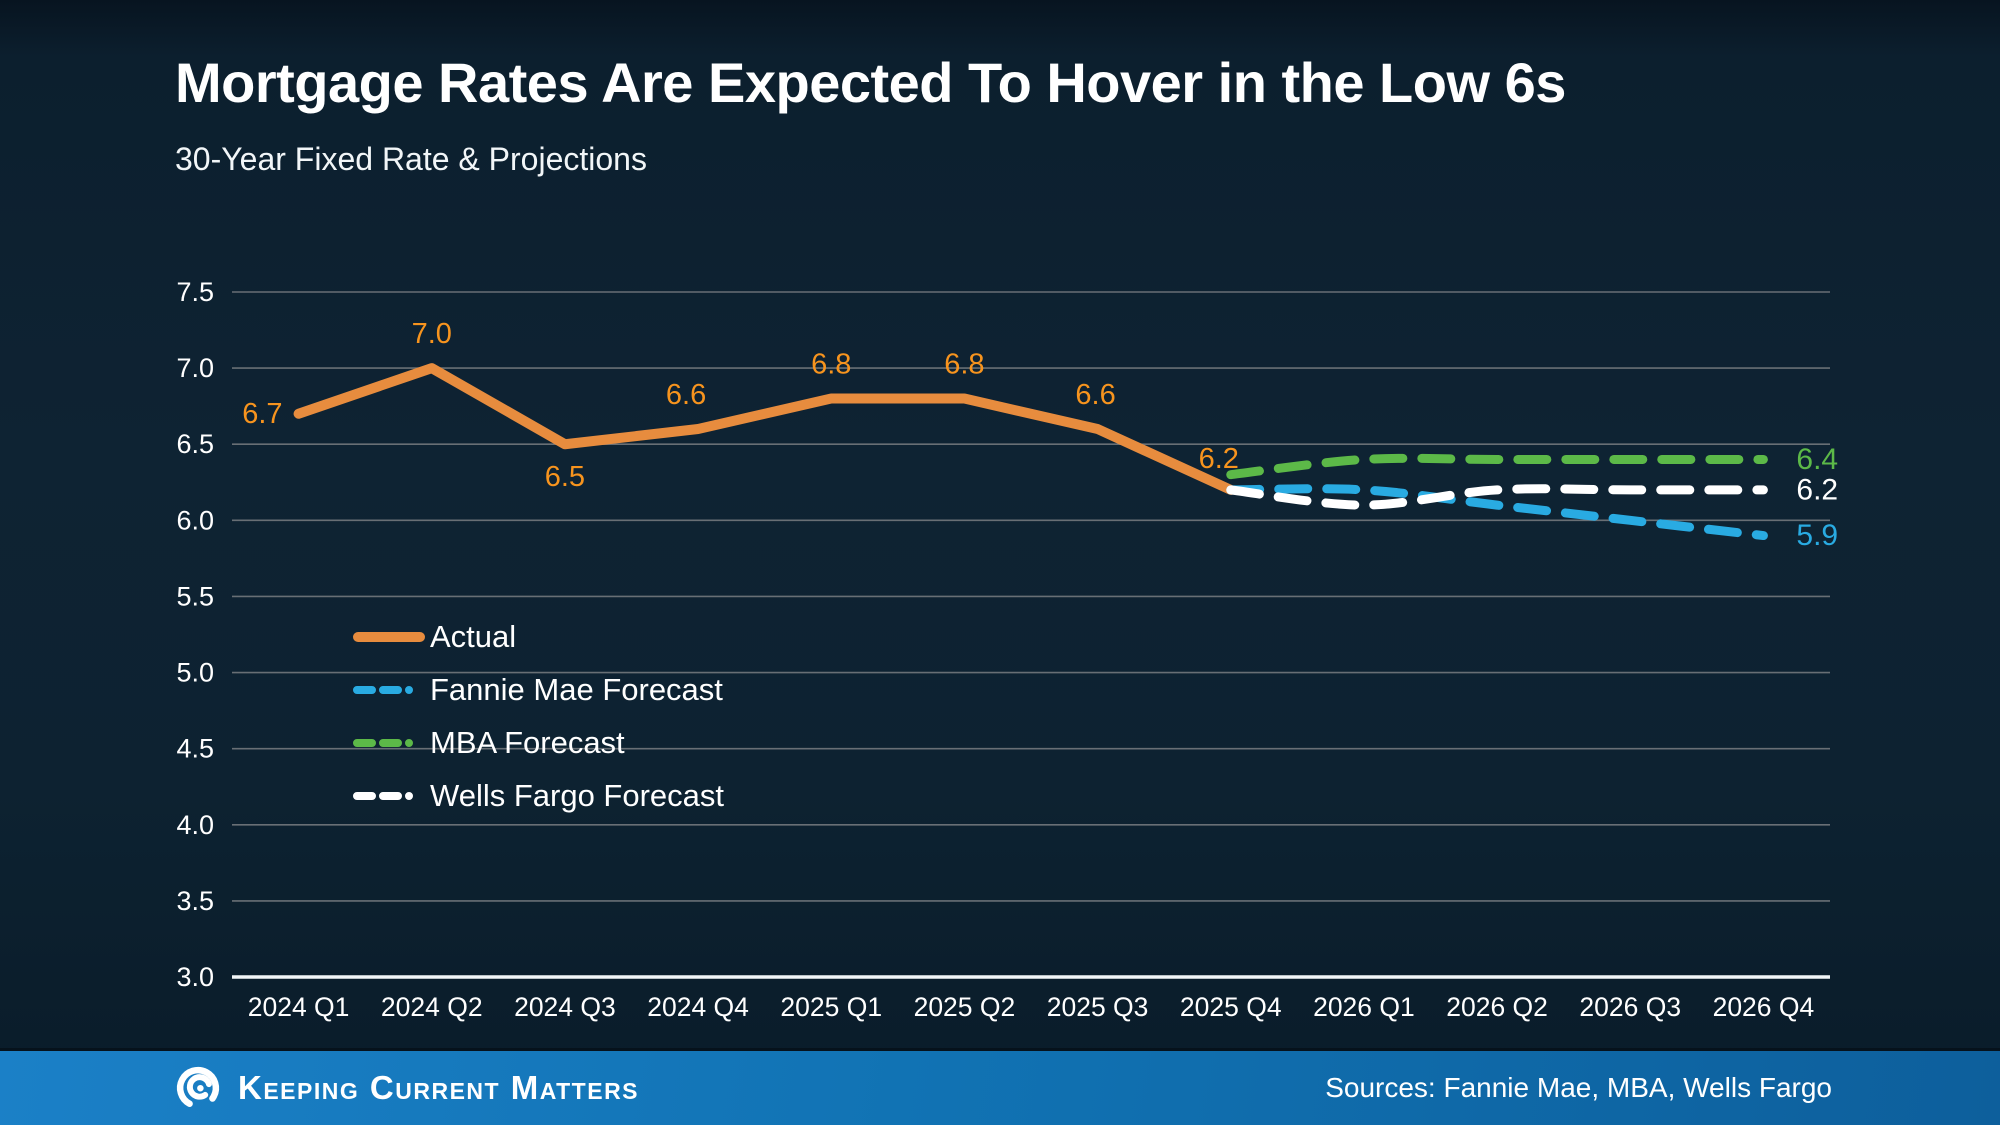 This screenshot has width=2000, height=1125. I want to click on legend-item-wells-fargo: Wells Fargo Forecast, so click(538, 795).